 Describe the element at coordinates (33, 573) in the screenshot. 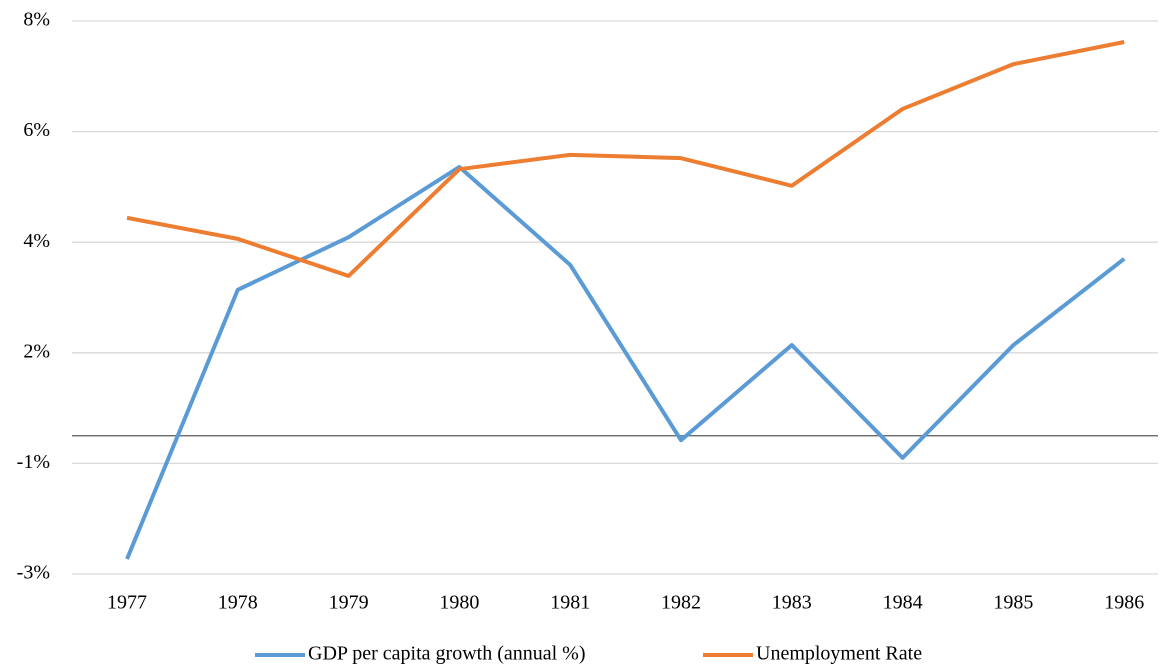

I see `y-tick-label: -3%` at that location.